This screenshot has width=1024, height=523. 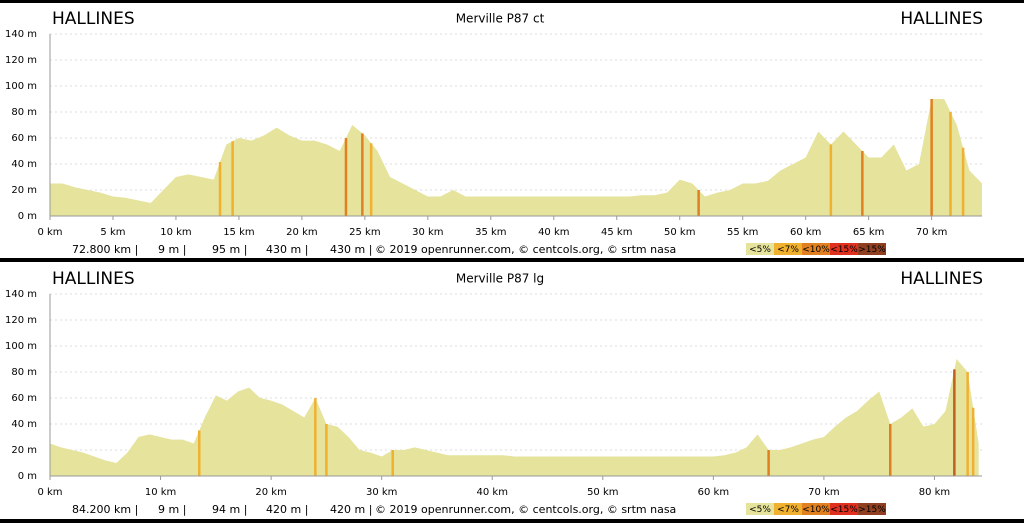 What do you see at coordinates (105, 509) in the screenshot?
I see `stat: 84.200 km |` at bounding box center [105, 509].